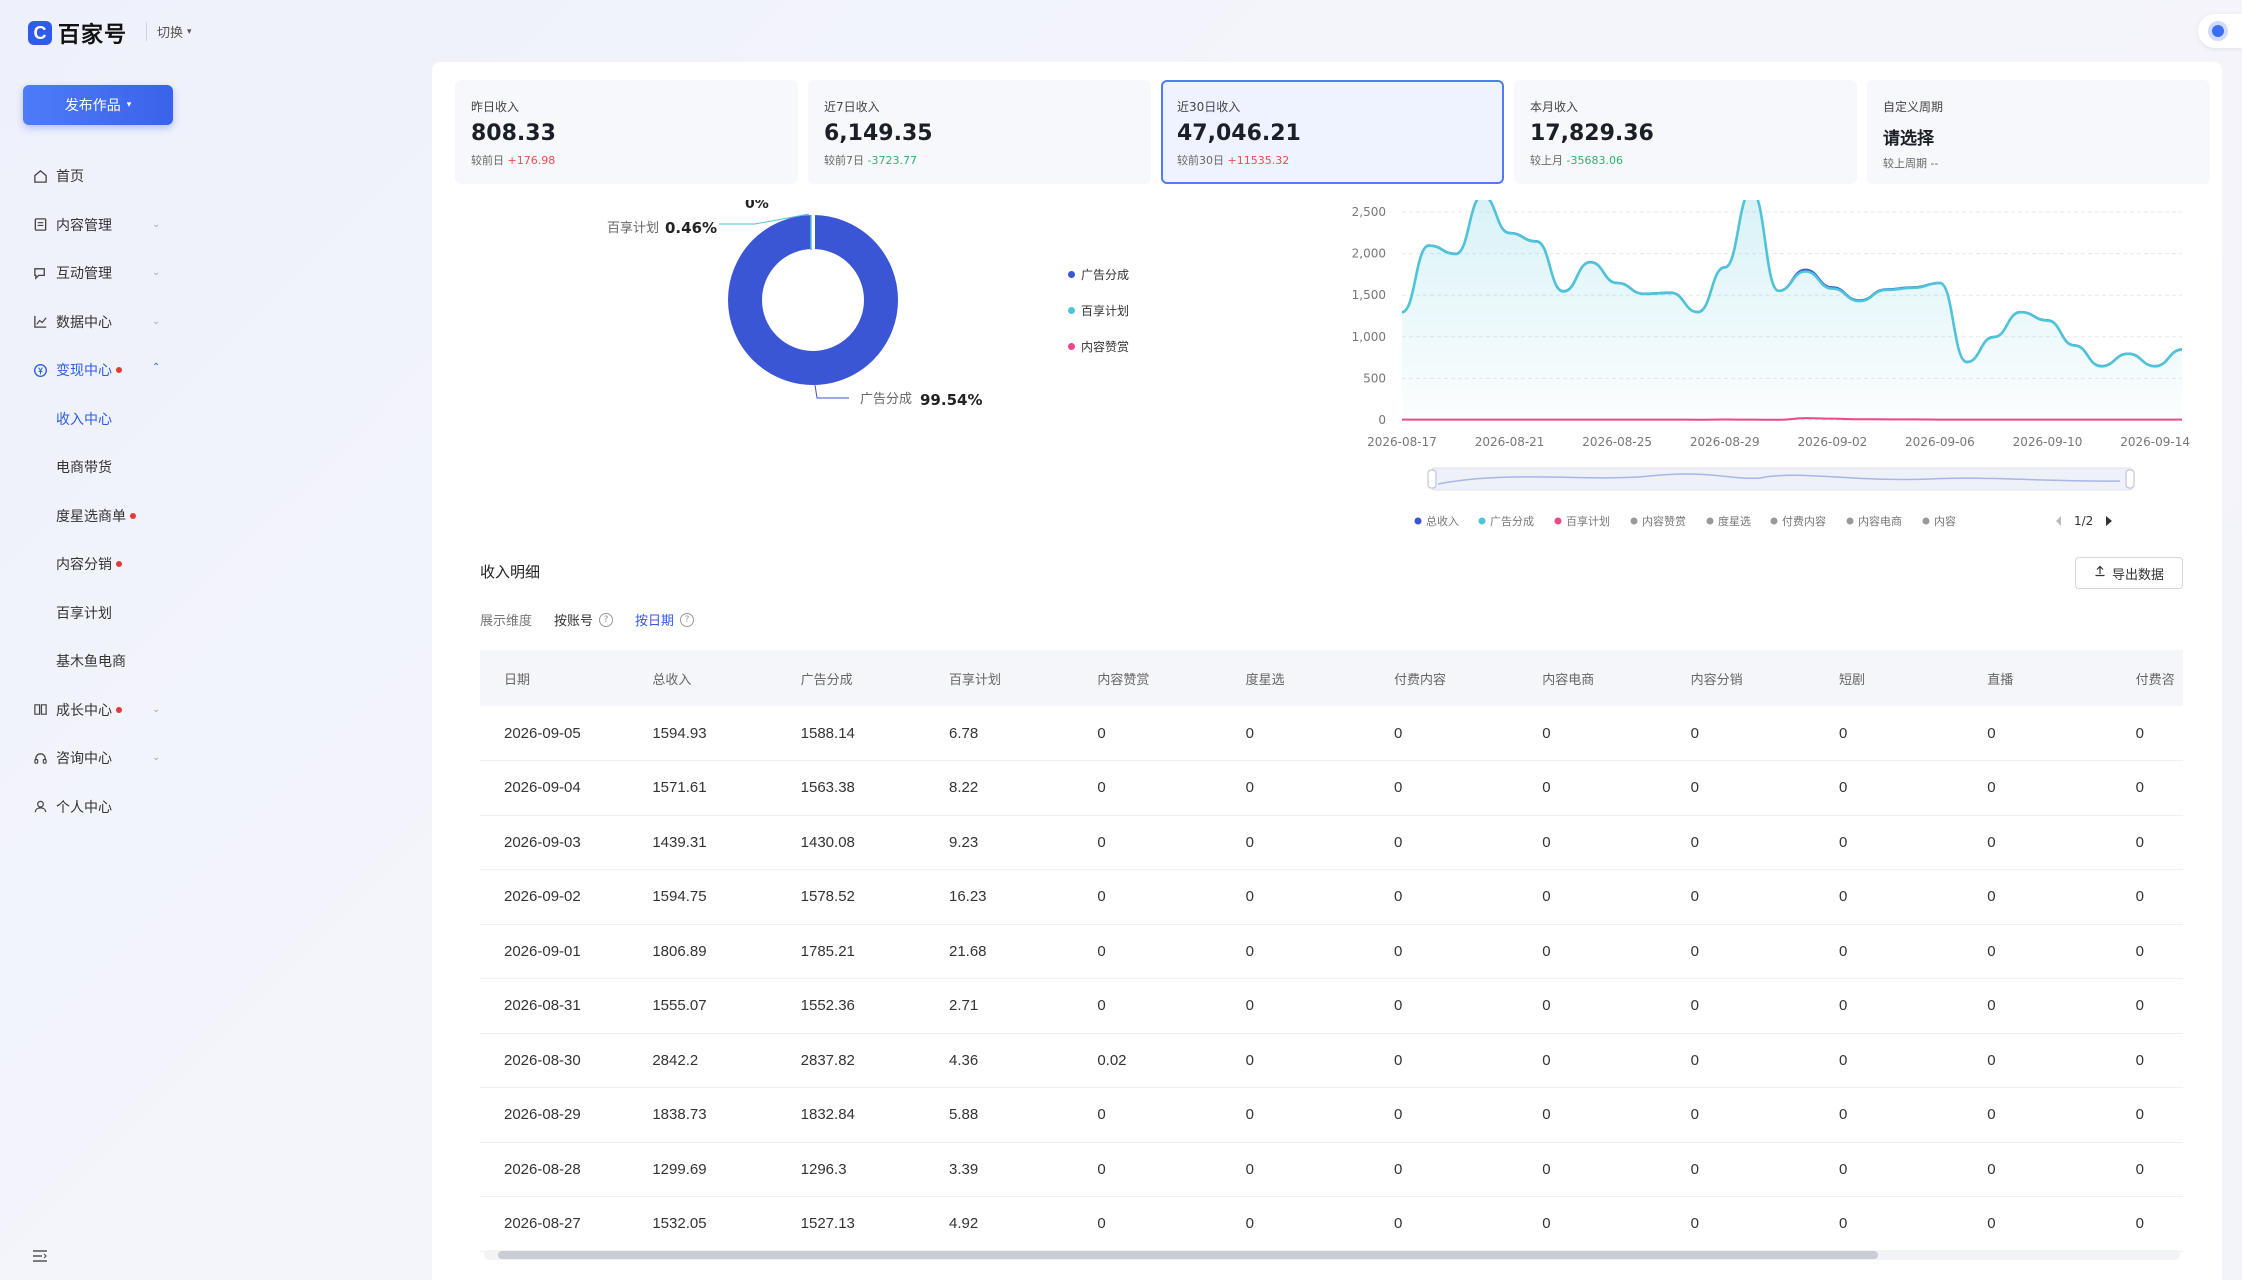 This screenshot has width=2242, height=1280. I want to click on sidebar-item-growth: 成长中心 ⌄, so click(105, 710).